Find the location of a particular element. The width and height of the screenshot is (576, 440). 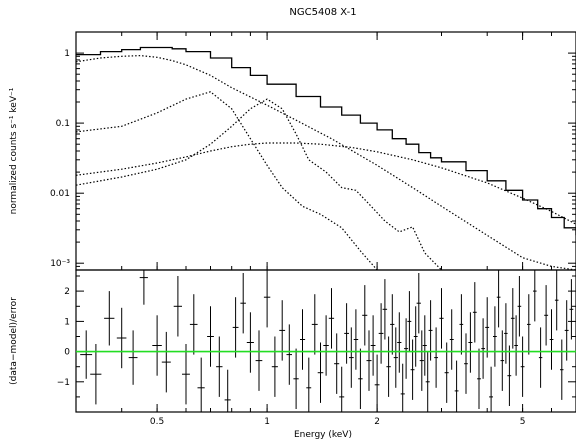

spectrum-y-axis-label: normalized counts s⁻¹ keV⁻¹ is located at coordinates (14, 150).